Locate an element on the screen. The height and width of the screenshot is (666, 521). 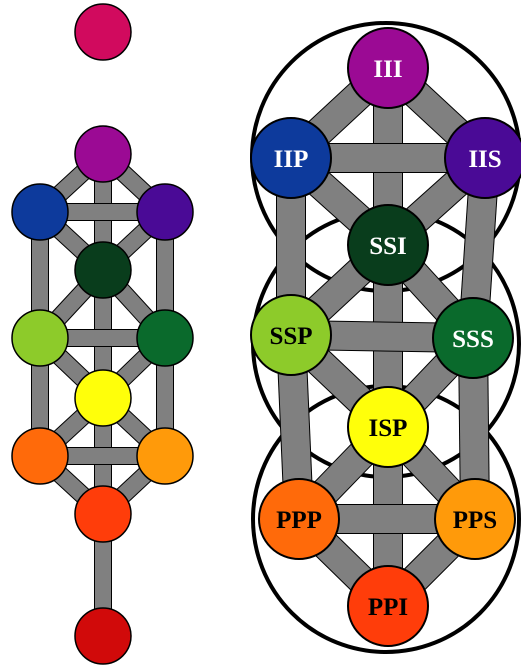
node-PPS: PPS is located at coordinates (475, 519).